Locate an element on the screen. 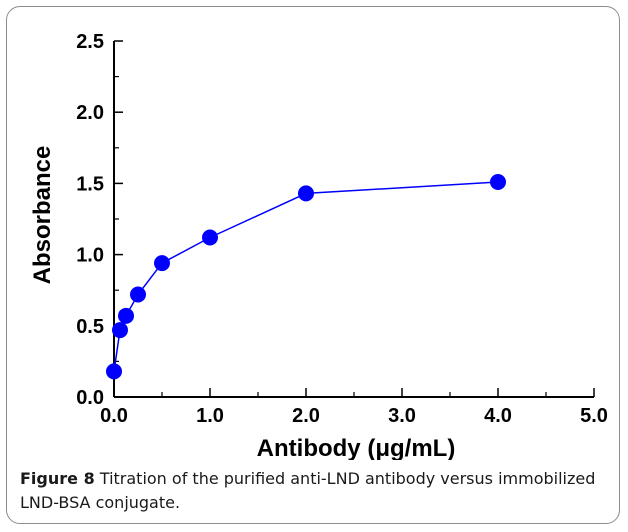 Image resolution: width=628 pixels, height=532 pixels. caption-label: Figure 8 is located at coordinates (57, 478).